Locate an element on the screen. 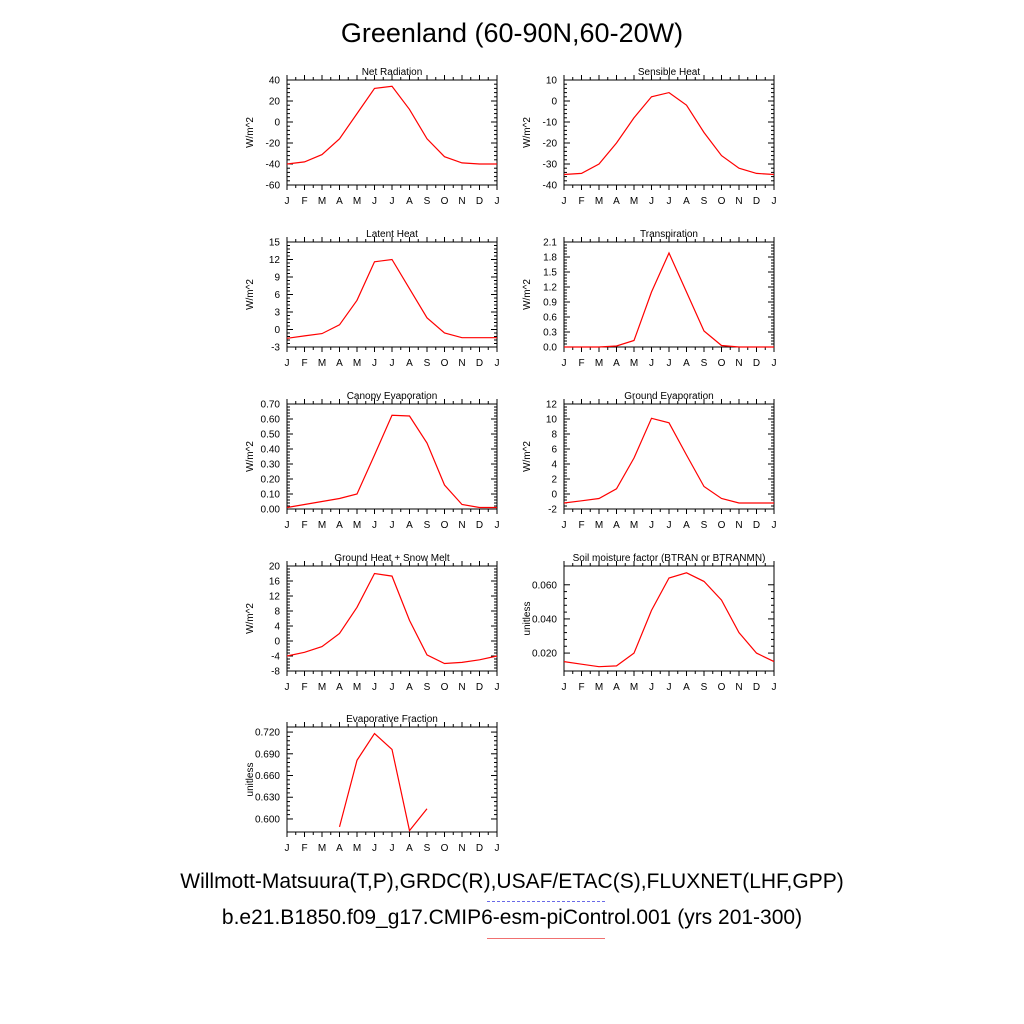 The height and width of the screenshot is (1024, 1024). y-tick-label: 0.040 is located at coordinates (544, 619).